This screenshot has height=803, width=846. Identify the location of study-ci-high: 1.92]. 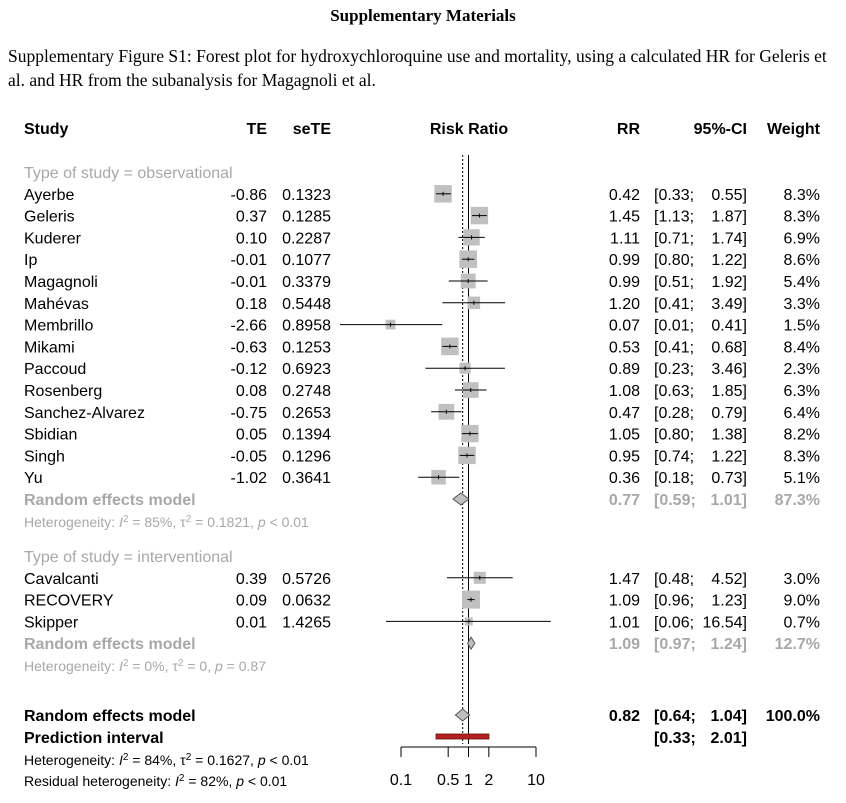
(729, 282).